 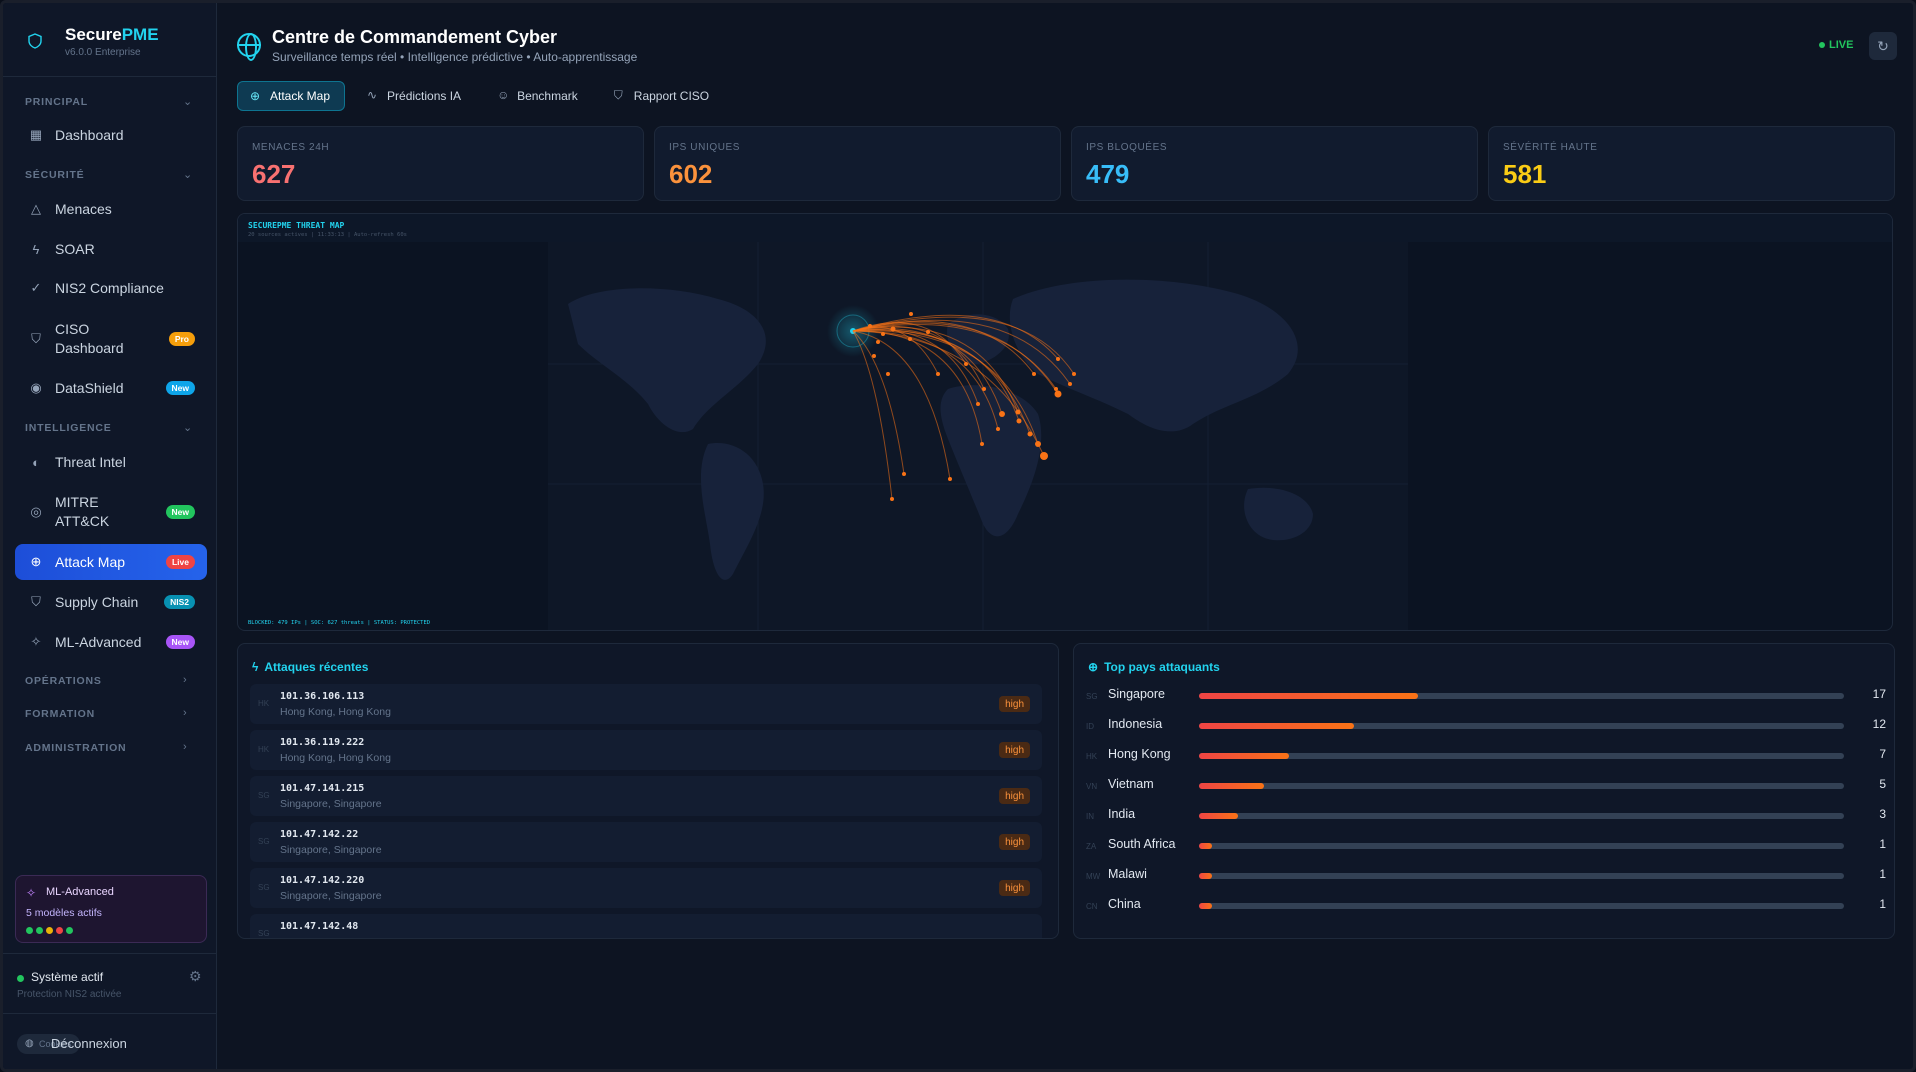 What do you see at coordinates (1108, 174) in the screenshot?
I see `kpi-value: 479` at bounding box center [1108, 174].